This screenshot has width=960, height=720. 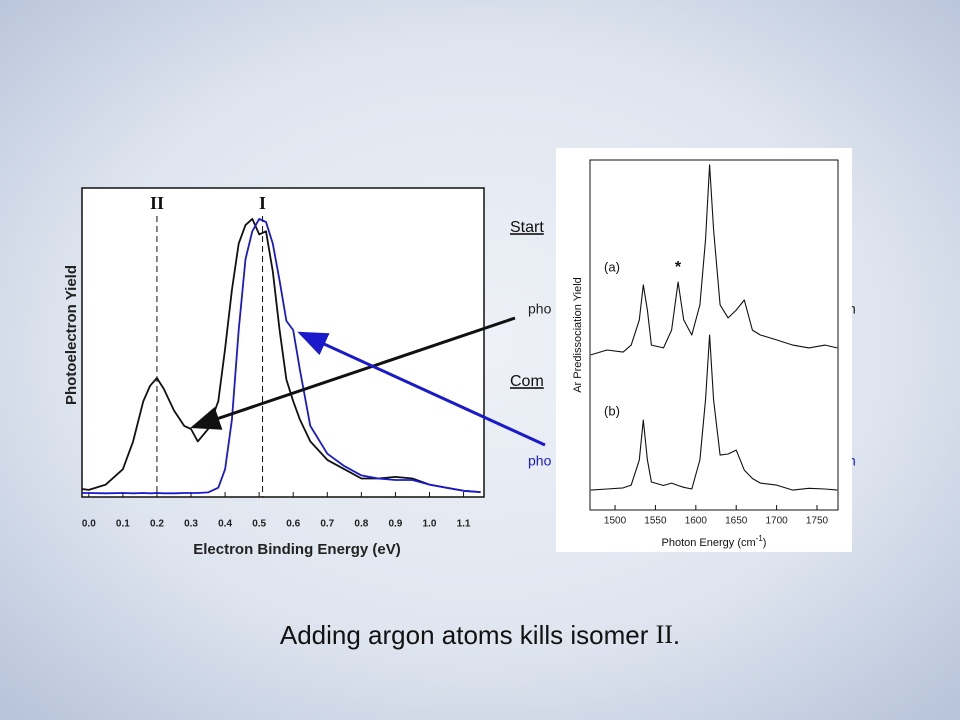 What do you see at coordinates (817, 521) in the screenshot?
I see `x-tick-label: 1750` at bounding box center [817, 521].